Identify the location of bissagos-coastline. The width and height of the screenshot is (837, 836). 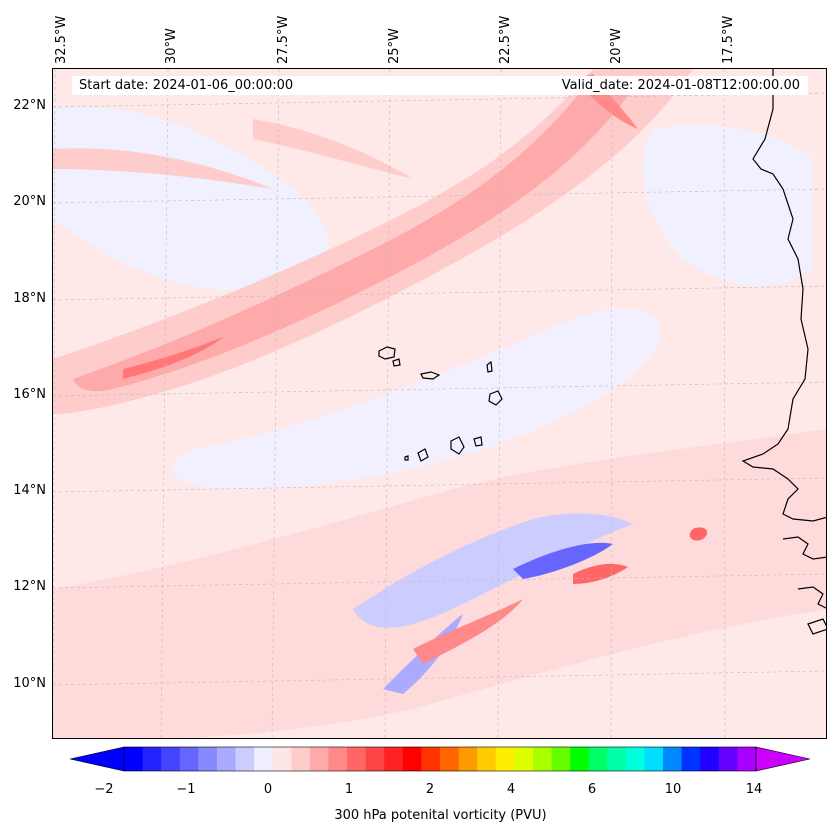
(811, 597).